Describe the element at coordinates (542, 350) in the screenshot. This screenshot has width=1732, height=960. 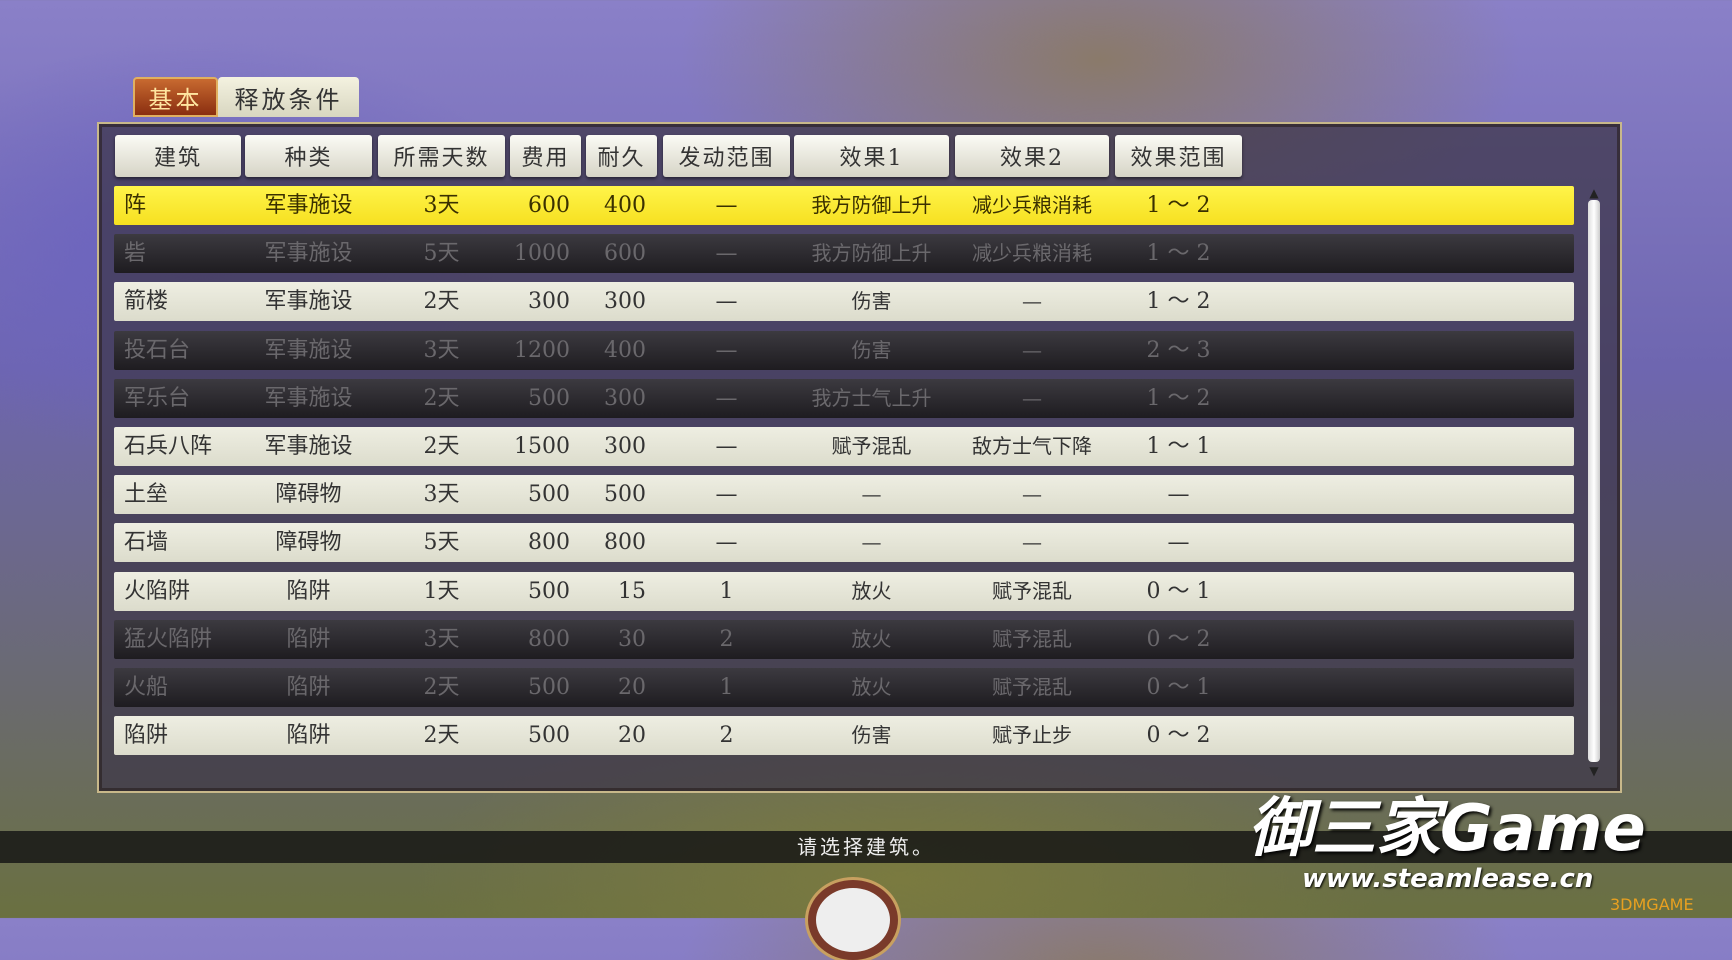
I see `table-cell: 1200` at that location.